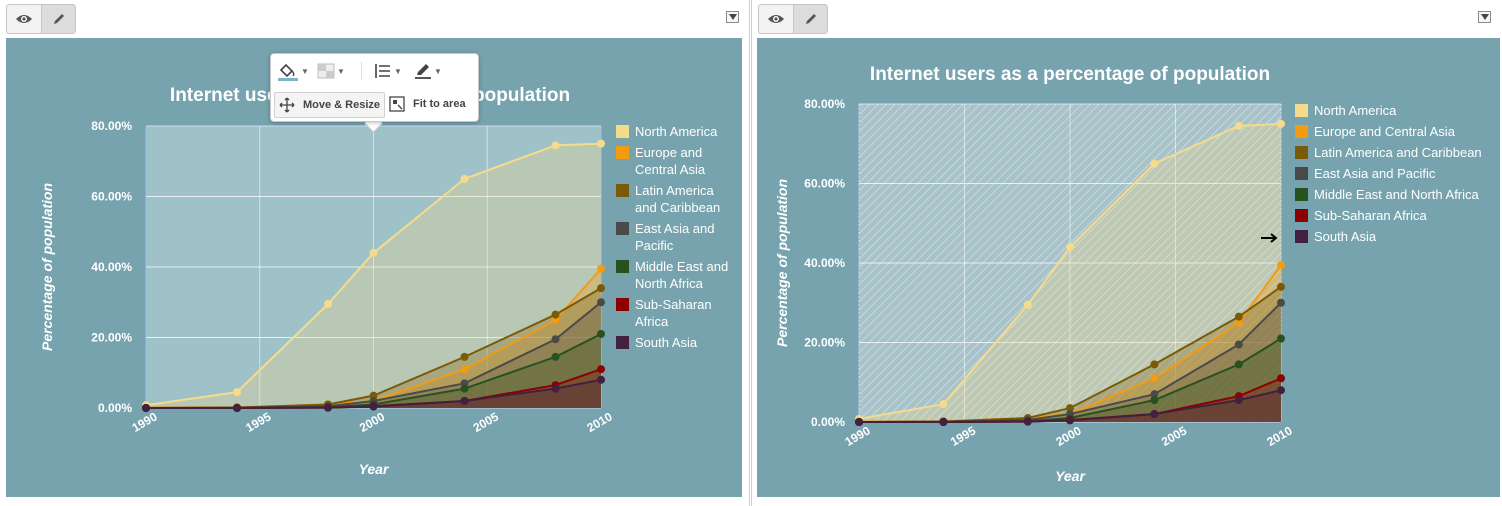 The height and width of the screenshot is (506, 1502). I want to click on legend-item: Europe and Central Asia, so click(1375, 131).